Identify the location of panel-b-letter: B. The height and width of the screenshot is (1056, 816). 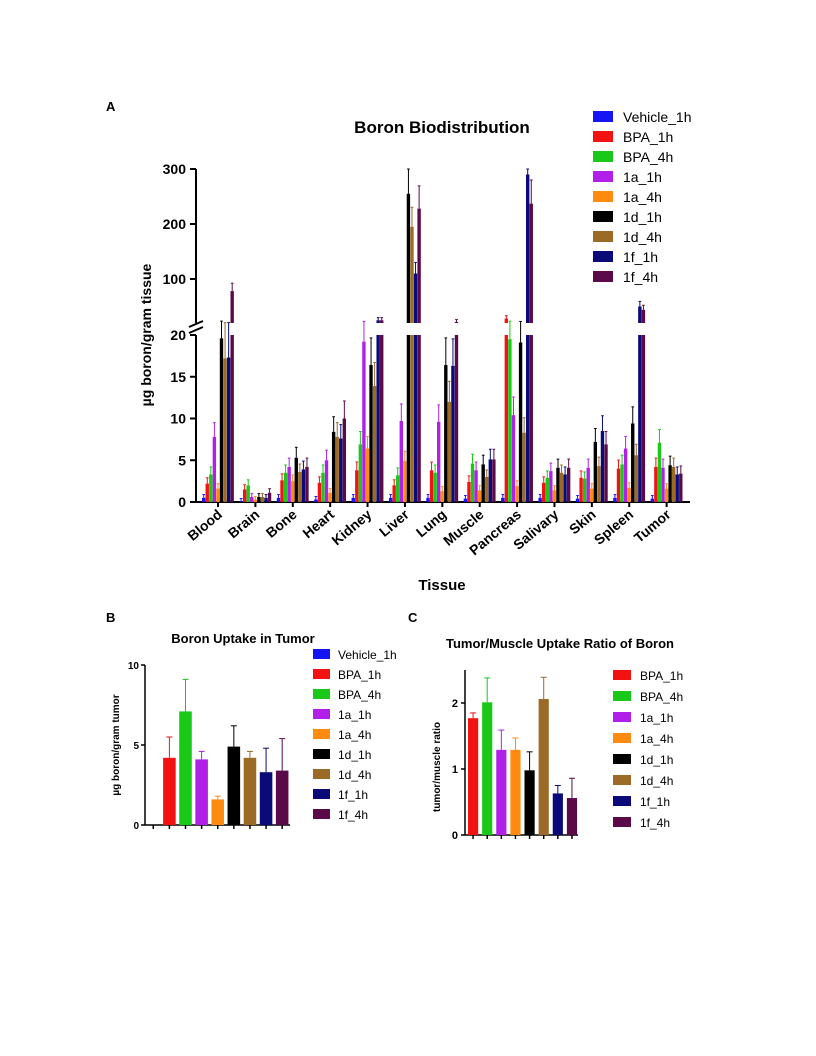
(110, 617).